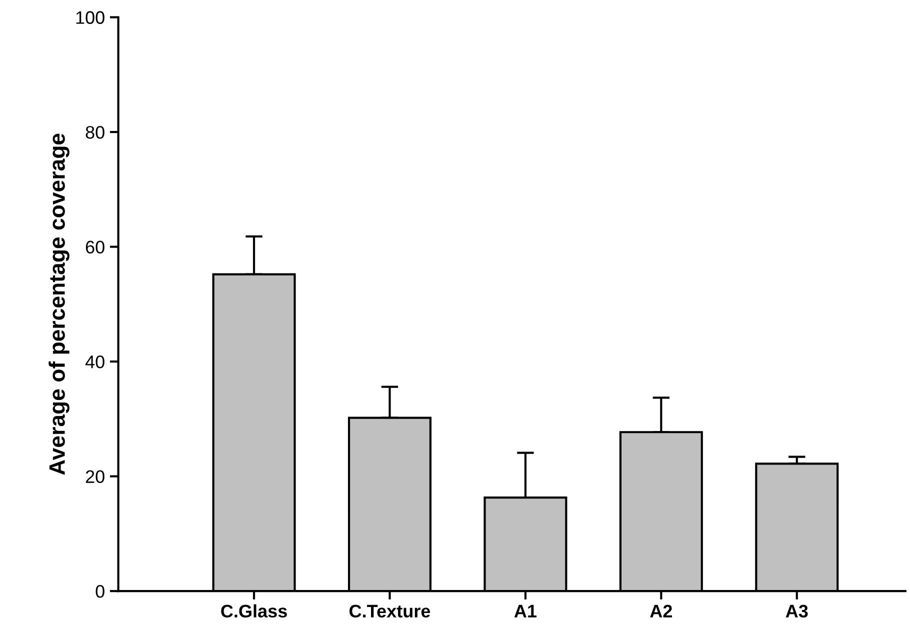 This screenshot has height=639, width=910. Describe the element at coordinates (390, 611) in the screenshot. I see `x-tick-label: C.Texture` at that location.